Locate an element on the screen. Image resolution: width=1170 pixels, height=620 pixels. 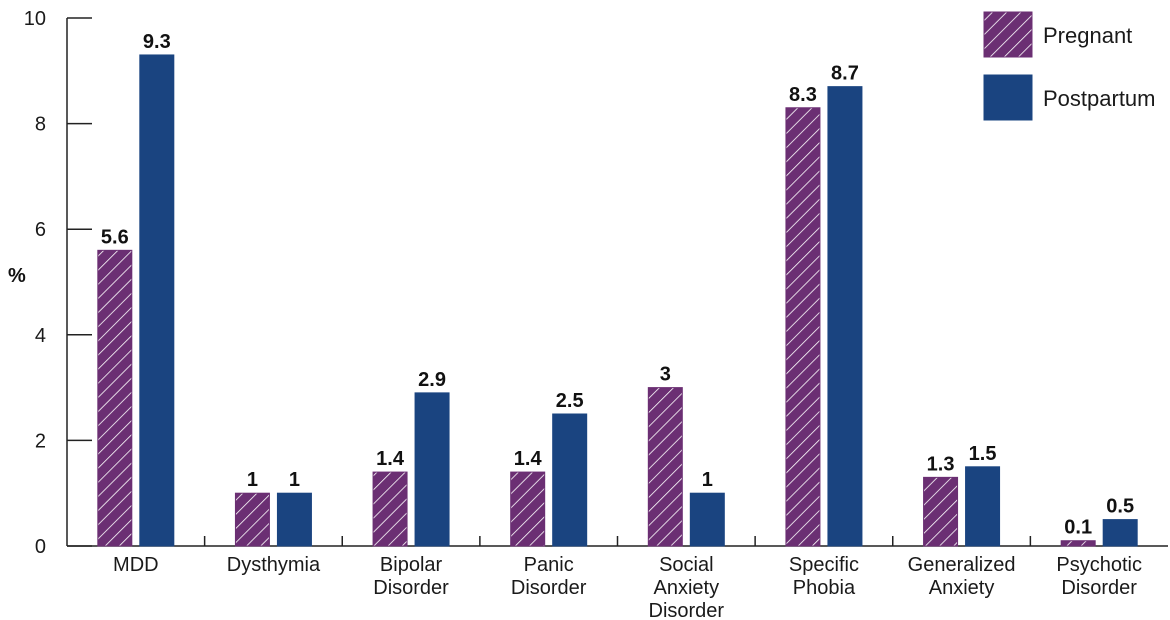
x-tick-label: Dysthymia is located at coordinates (274, 565).